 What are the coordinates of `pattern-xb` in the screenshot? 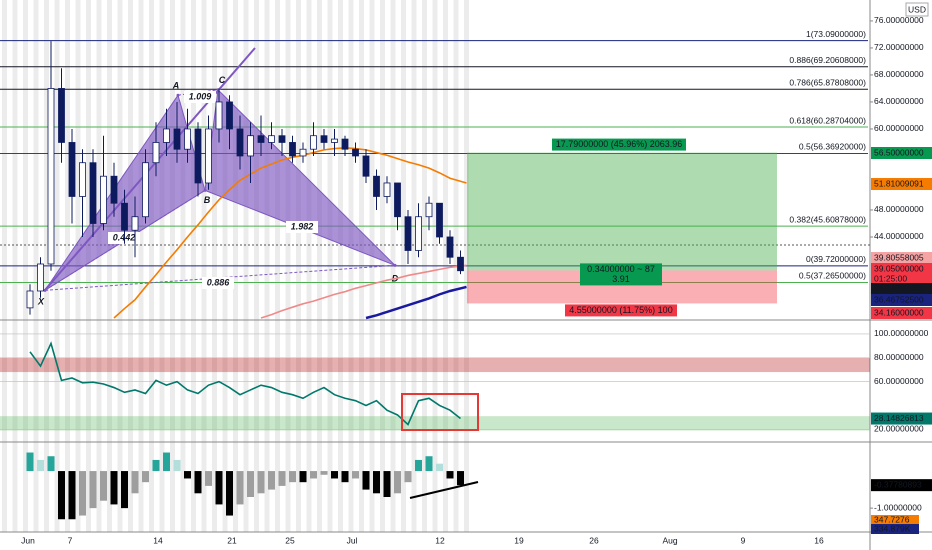 It's located at (125, 240).